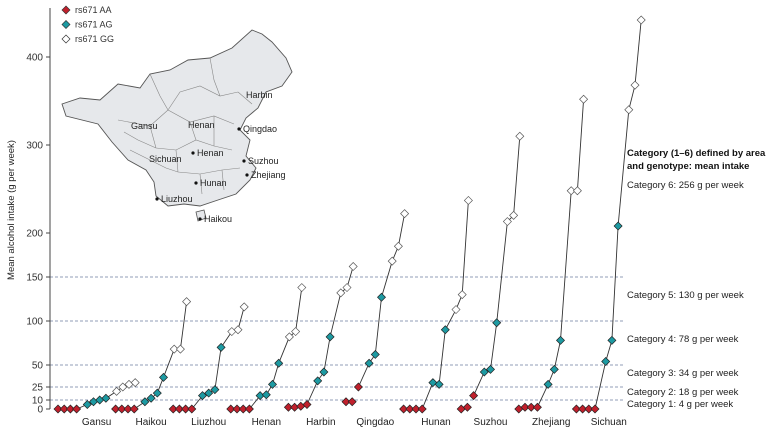  What do you see at coordinates (683, 373) in the screenshot?
I see `category-label: Category 3: 34 g per week` at bounding box center [683, 373].